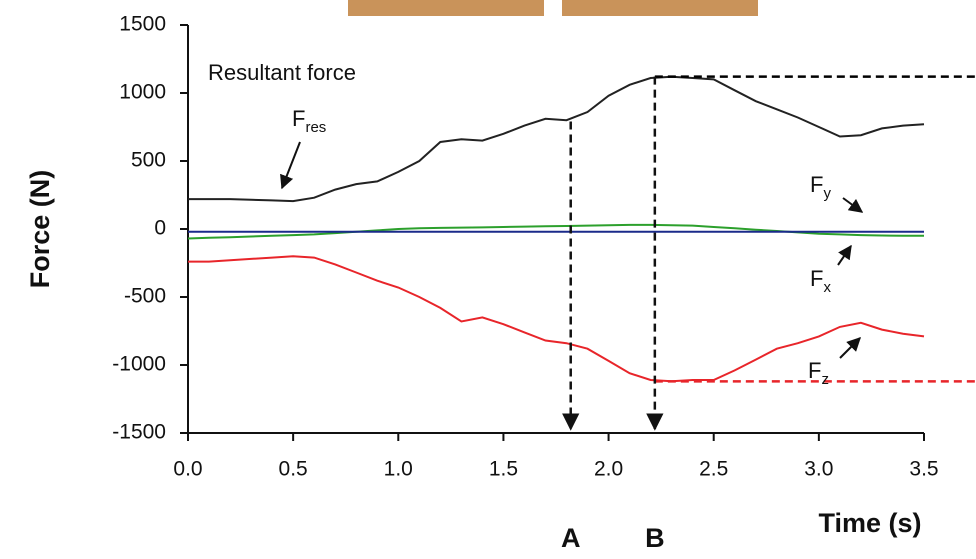 The height and width of the screenshot is (559, 976). What do you see at coordinates (398, 469) in the screenshot?
I see `x-tick-label: 1.0` at bounding box center [398, 469].